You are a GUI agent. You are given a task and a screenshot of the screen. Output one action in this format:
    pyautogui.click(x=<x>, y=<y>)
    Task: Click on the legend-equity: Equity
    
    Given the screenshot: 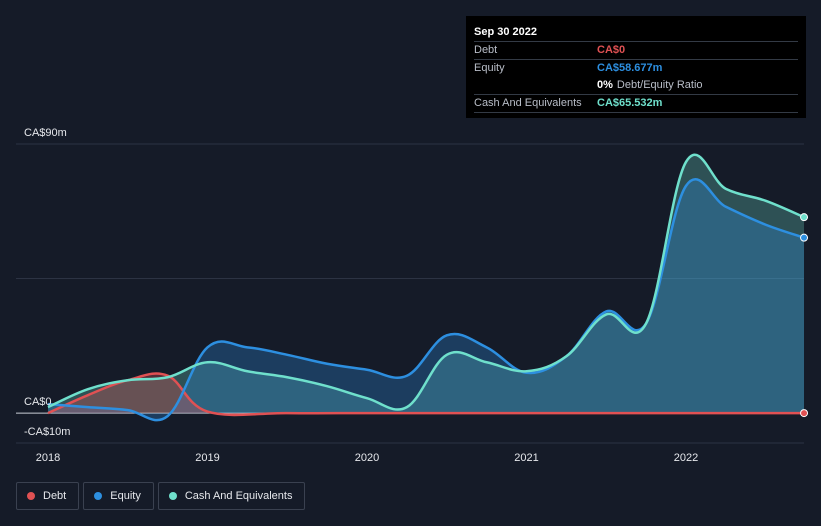 What is the action you would take?
    pyautogui.click(x=118, y=496)
    